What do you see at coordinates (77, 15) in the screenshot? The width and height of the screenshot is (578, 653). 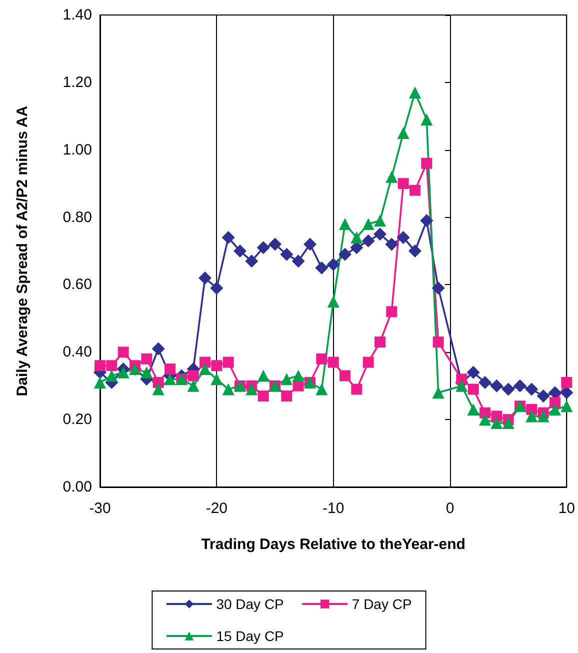 I see `y-tick-label: 1.40` at bounding box center [77, 15].